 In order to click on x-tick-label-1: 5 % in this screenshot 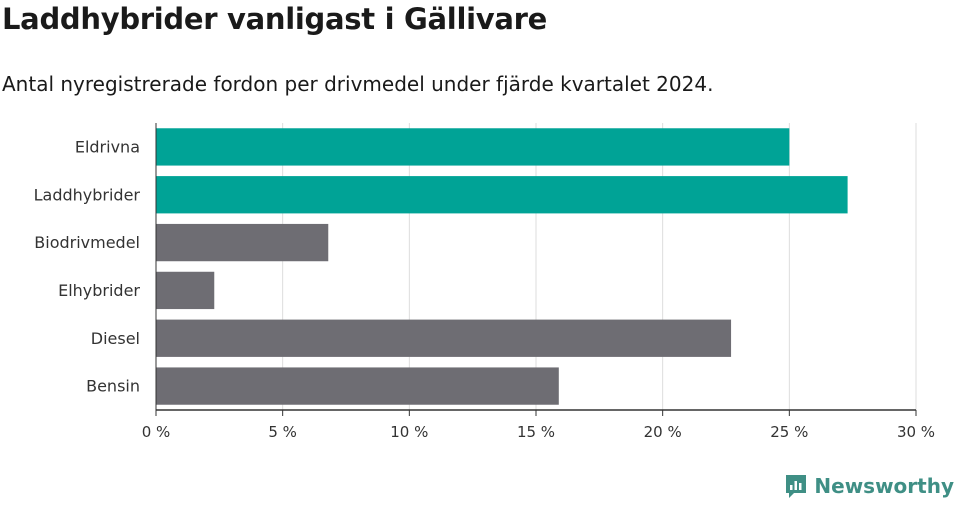, I will do `click(282, 432)`.